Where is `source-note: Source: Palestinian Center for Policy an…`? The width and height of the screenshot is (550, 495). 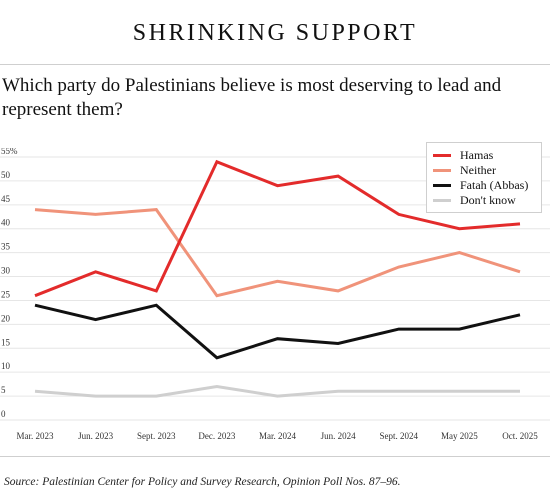 source-note: Source: Palestinian Center for Policy an… is located at coordinates (202, 482).